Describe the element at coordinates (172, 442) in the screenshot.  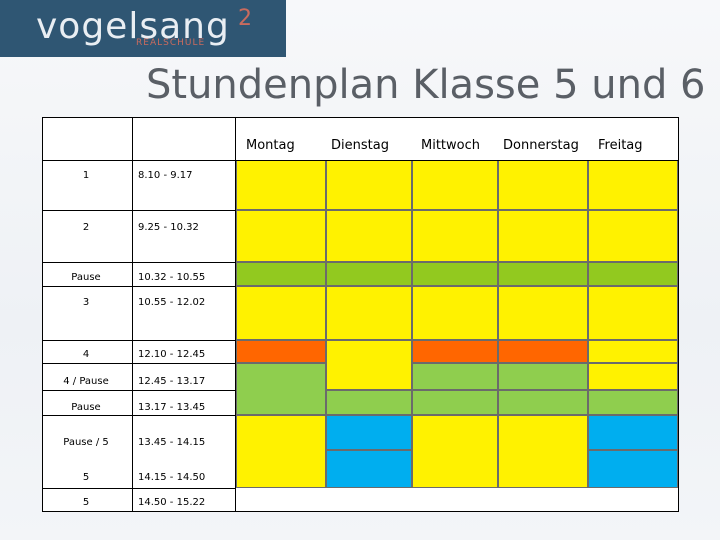
I see `period-time: 13.45 - 14.15` at that location.